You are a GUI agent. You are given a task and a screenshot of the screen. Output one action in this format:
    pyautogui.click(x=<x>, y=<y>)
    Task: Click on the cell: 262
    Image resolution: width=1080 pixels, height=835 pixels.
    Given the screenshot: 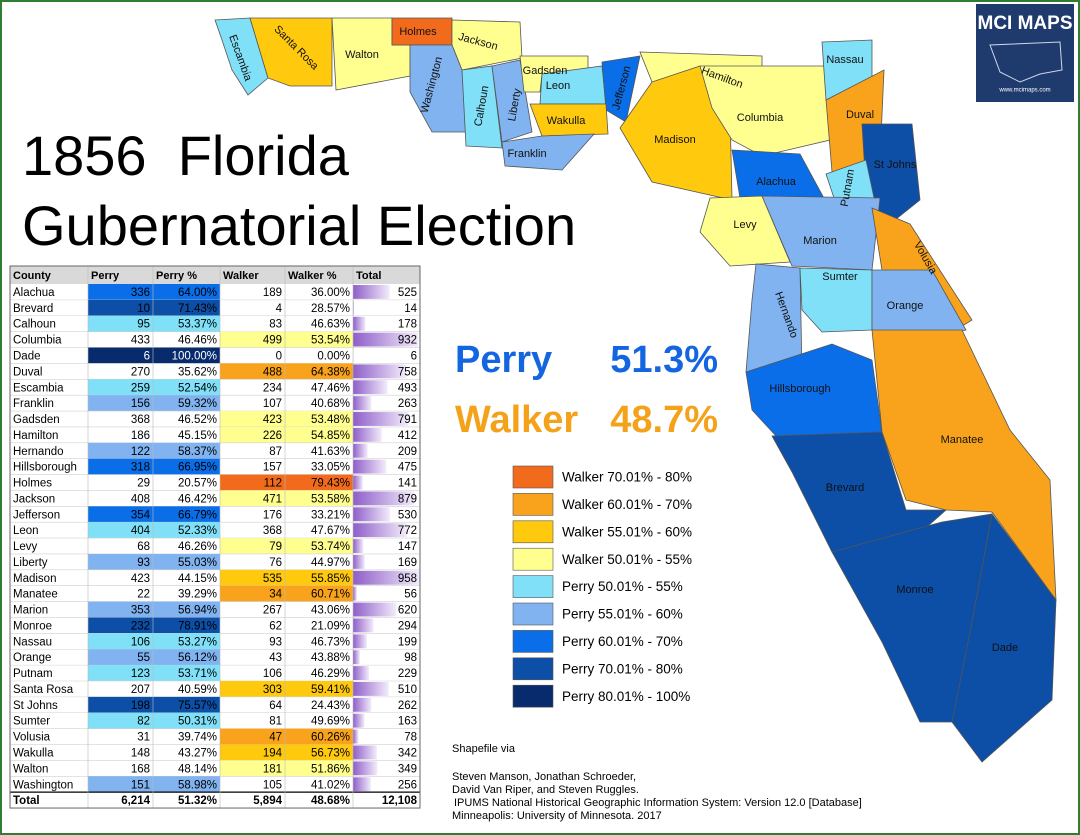 What is the action you would take?
    pyautogui.click(x=407, y=706)
    